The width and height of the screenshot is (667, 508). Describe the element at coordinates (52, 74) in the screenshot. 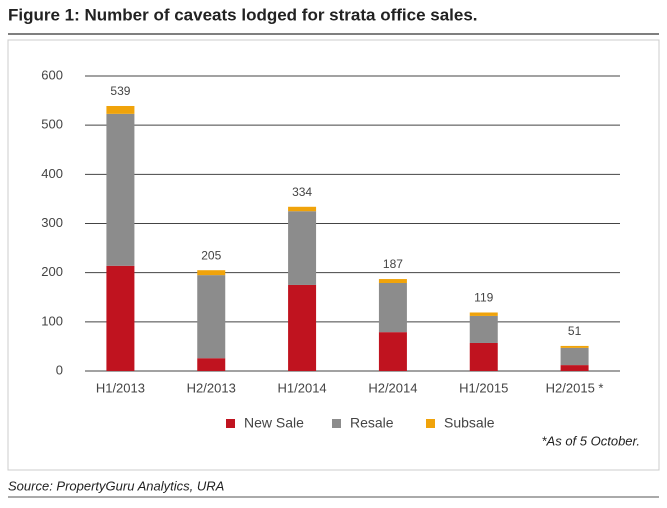

I see `y-tick-label: 600` at that location.